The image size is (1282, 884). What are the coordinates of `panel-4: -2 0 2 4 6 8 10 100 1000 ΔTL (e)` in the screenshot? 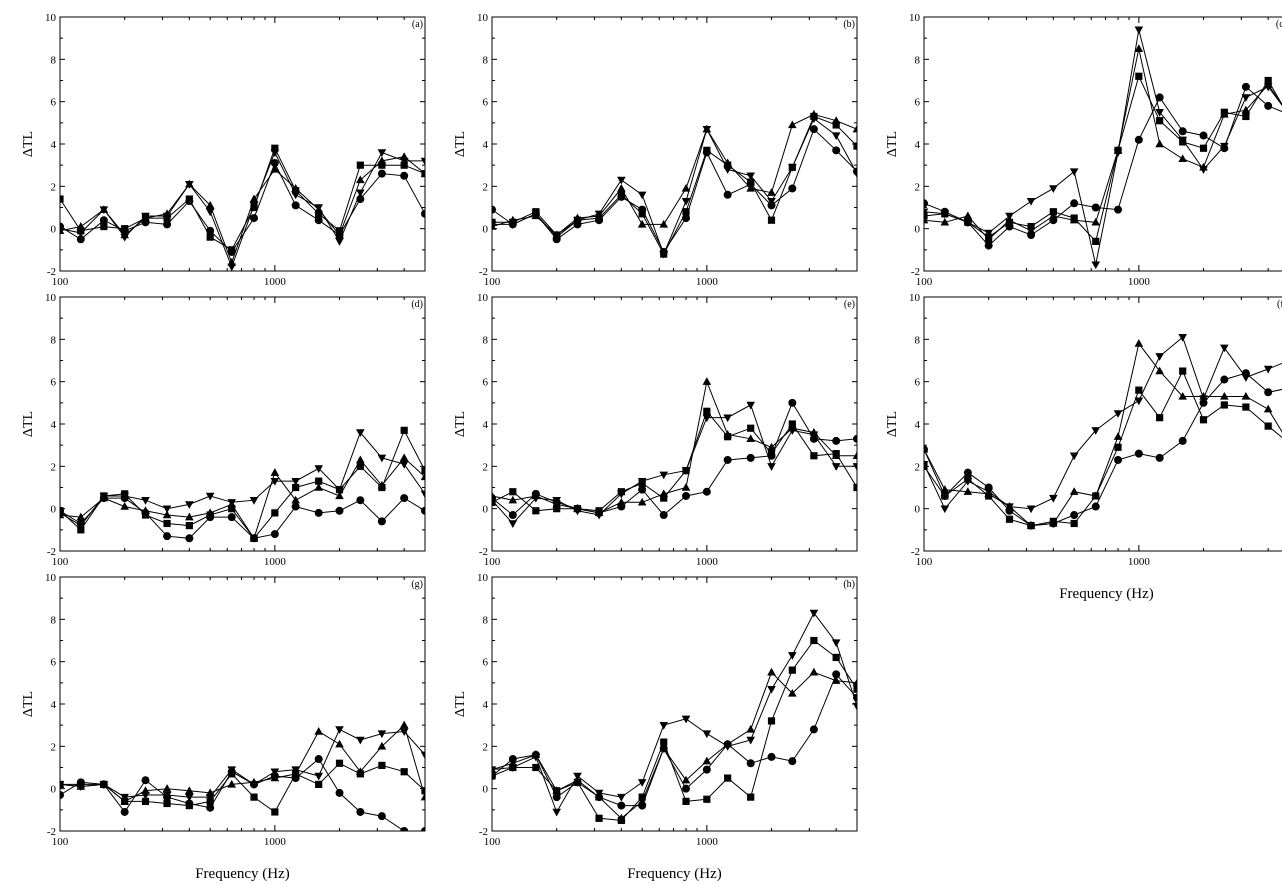 It's located at (655, 430).